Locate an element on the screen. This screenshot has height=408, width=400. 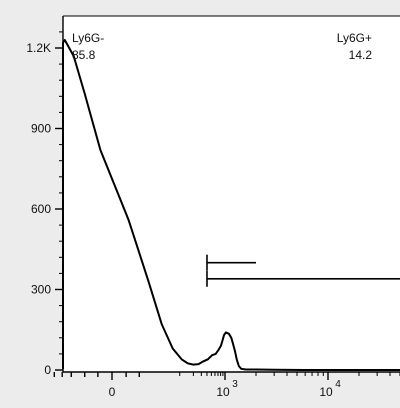
gate-label-ly6g-pos-value: 14.2 is located at coordinates (361, 55).